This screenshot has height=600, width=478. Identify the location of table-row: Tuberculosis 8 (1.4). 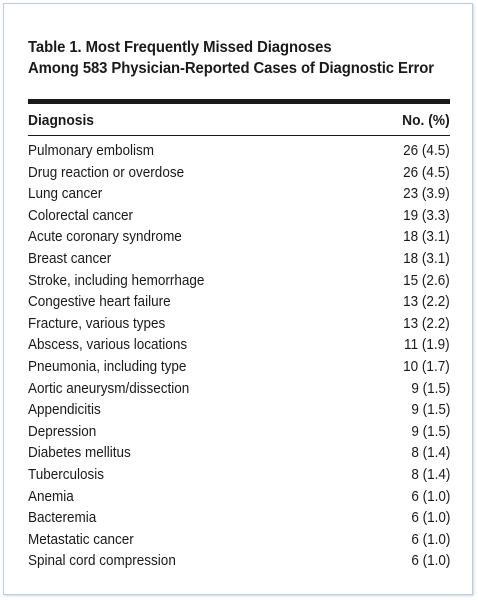
(239, 475).